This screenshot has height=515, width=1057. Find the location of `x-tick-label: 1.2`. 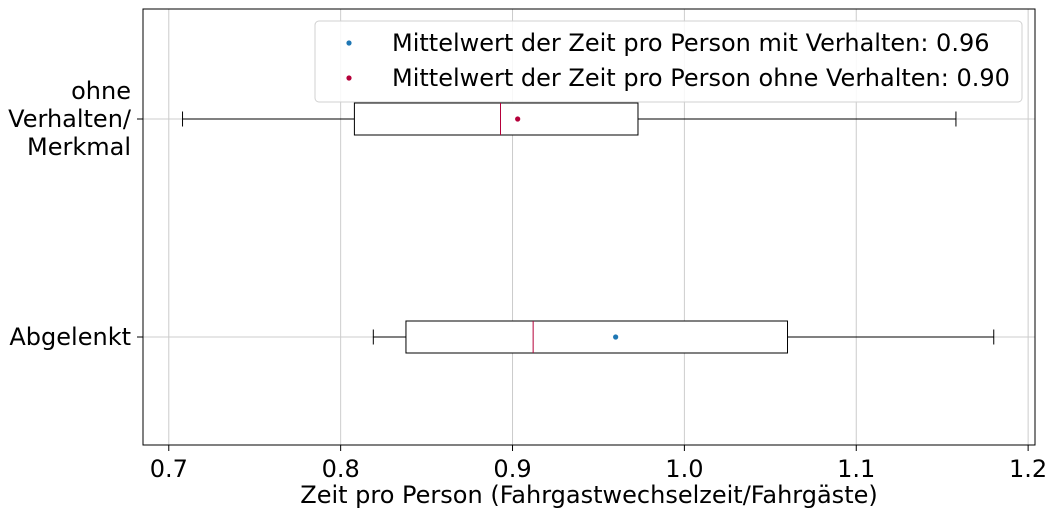

x-tick-label: 1.2 is located at coordinates (1028, 469).